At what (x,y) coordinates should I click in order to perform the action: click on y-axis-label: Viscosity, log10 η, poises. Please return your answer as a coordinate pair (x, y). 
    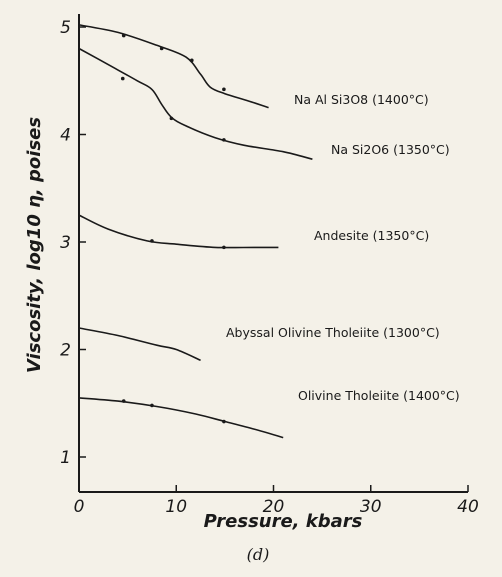
    Looking at the image, I should click on (34, 245).